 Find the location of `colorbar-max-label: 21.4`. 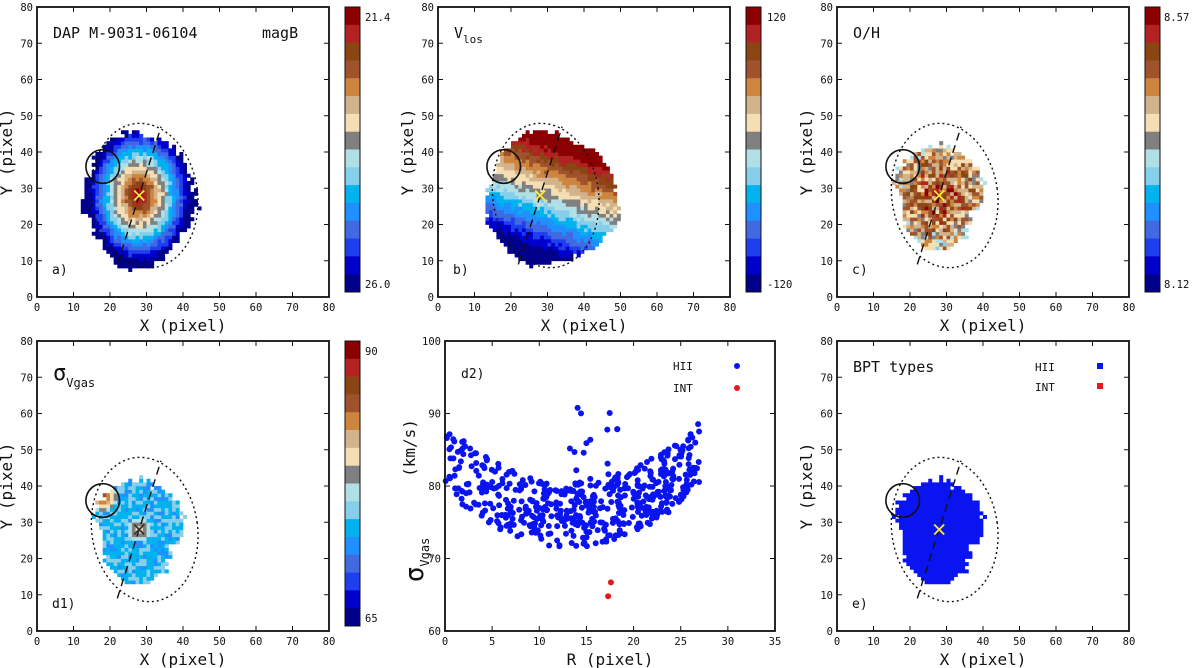

colorbar-max-label: 21.4 is located at coordinates (377, 18).